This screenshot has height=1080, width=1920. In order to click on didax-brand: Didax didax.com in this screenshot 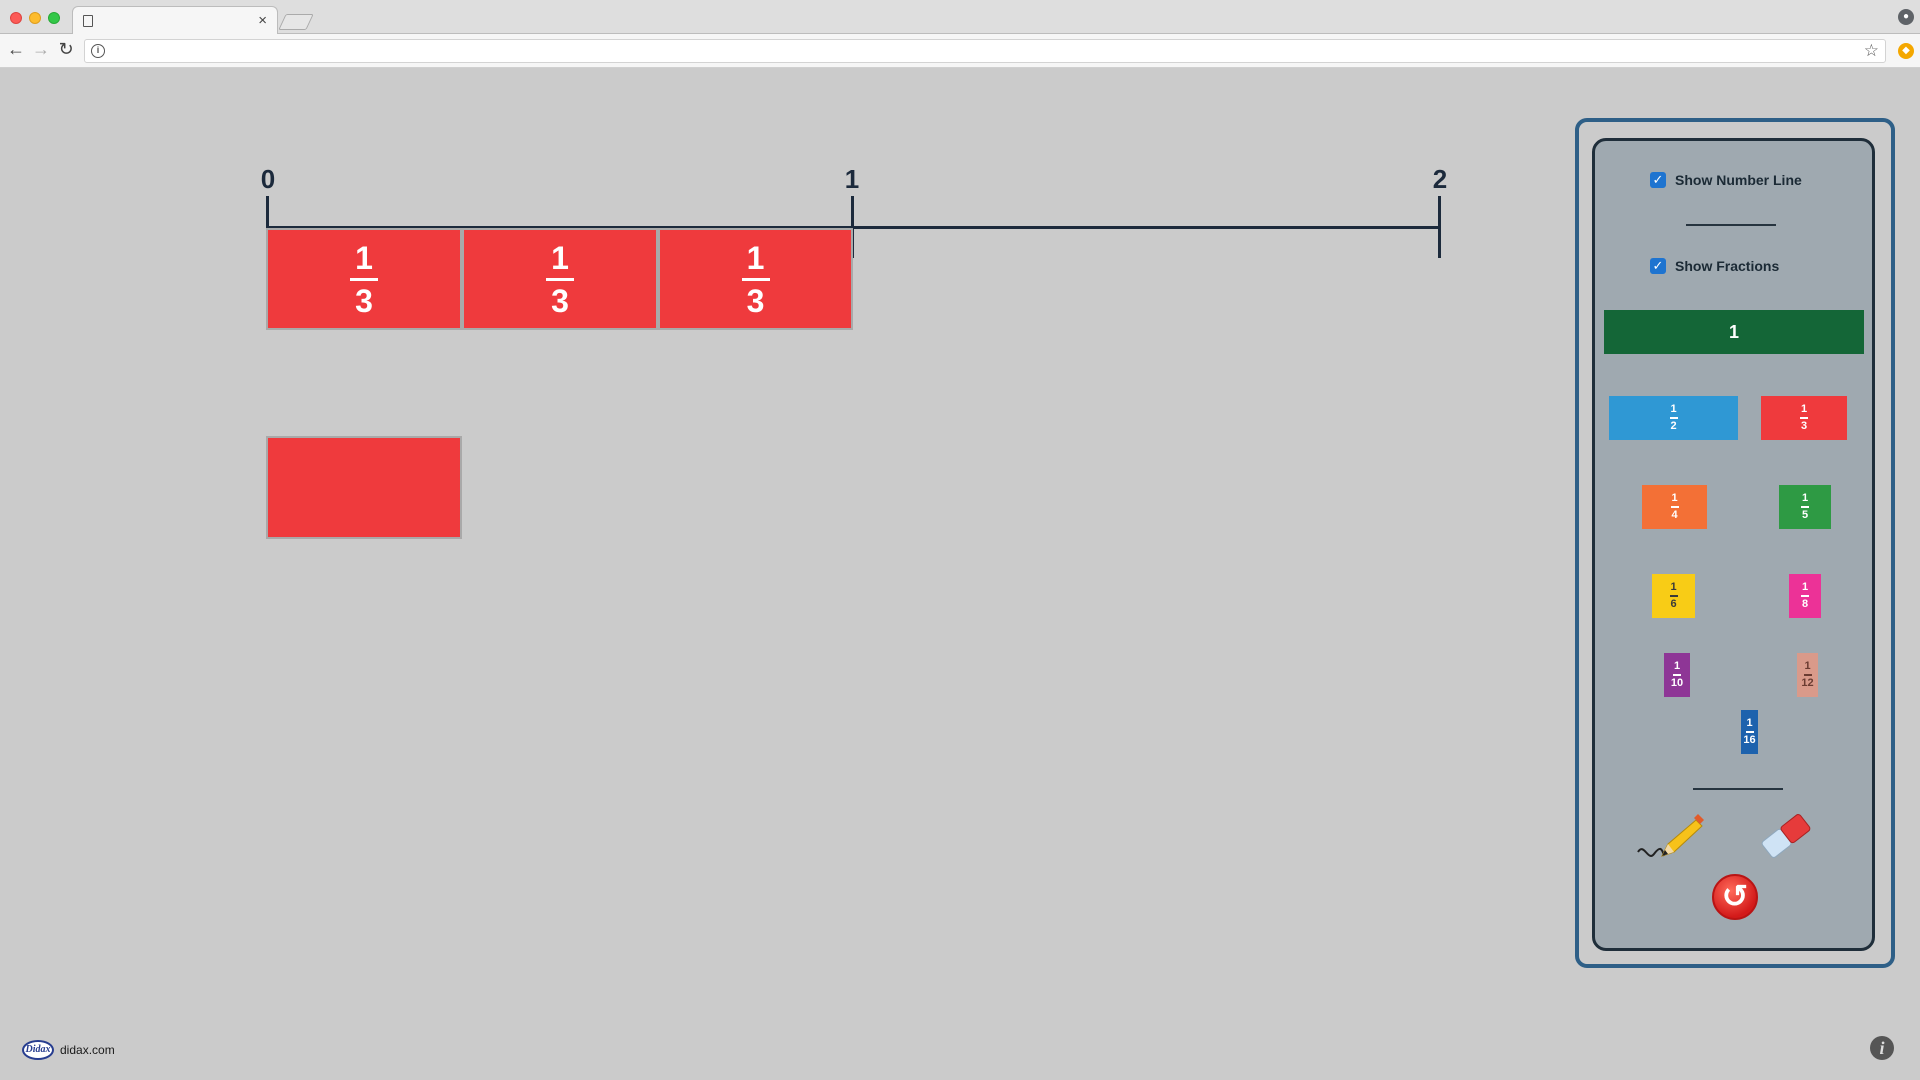, I will do `click(68, 1050)`.